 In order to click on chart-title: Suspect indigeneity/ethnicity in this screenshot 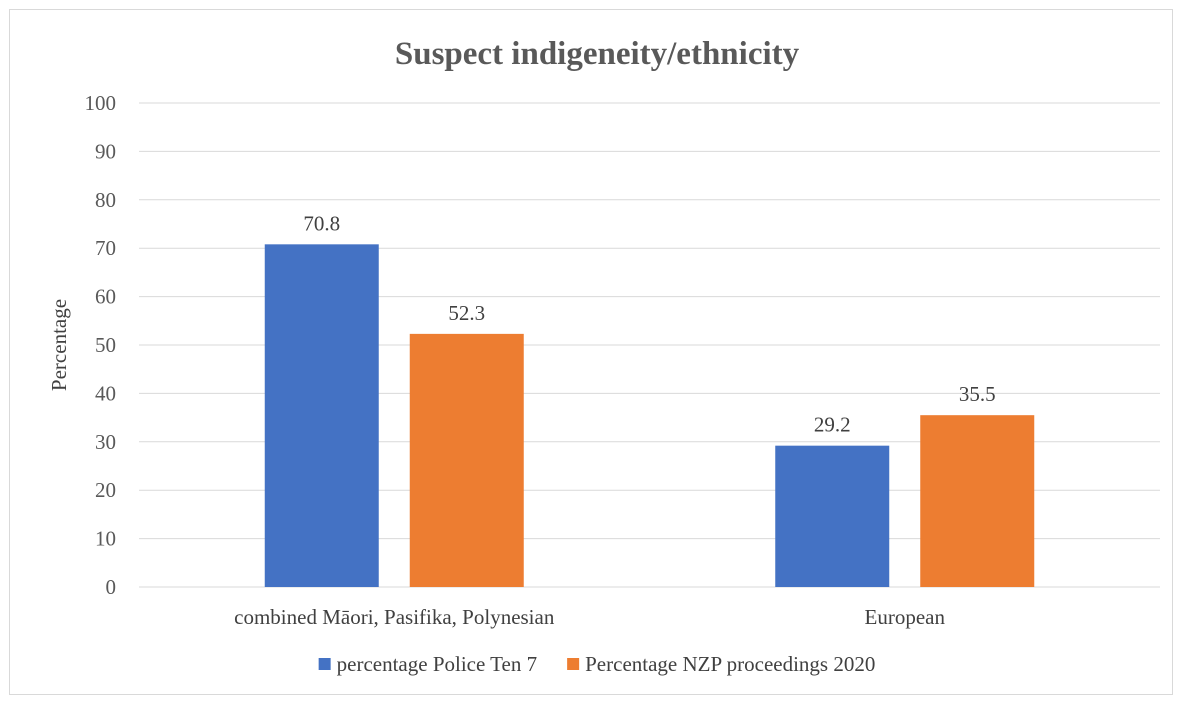, I will do `click(597, 54)`.